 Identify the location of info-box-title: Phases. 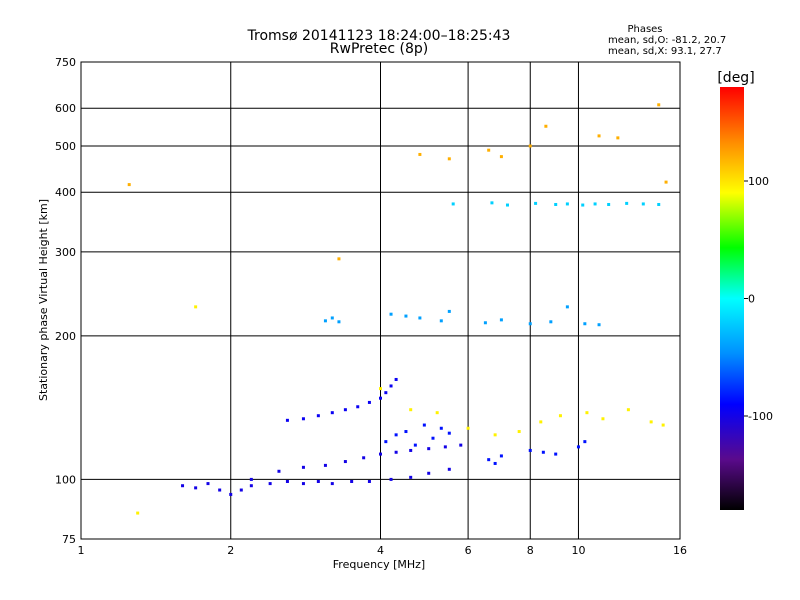
(644, 29).